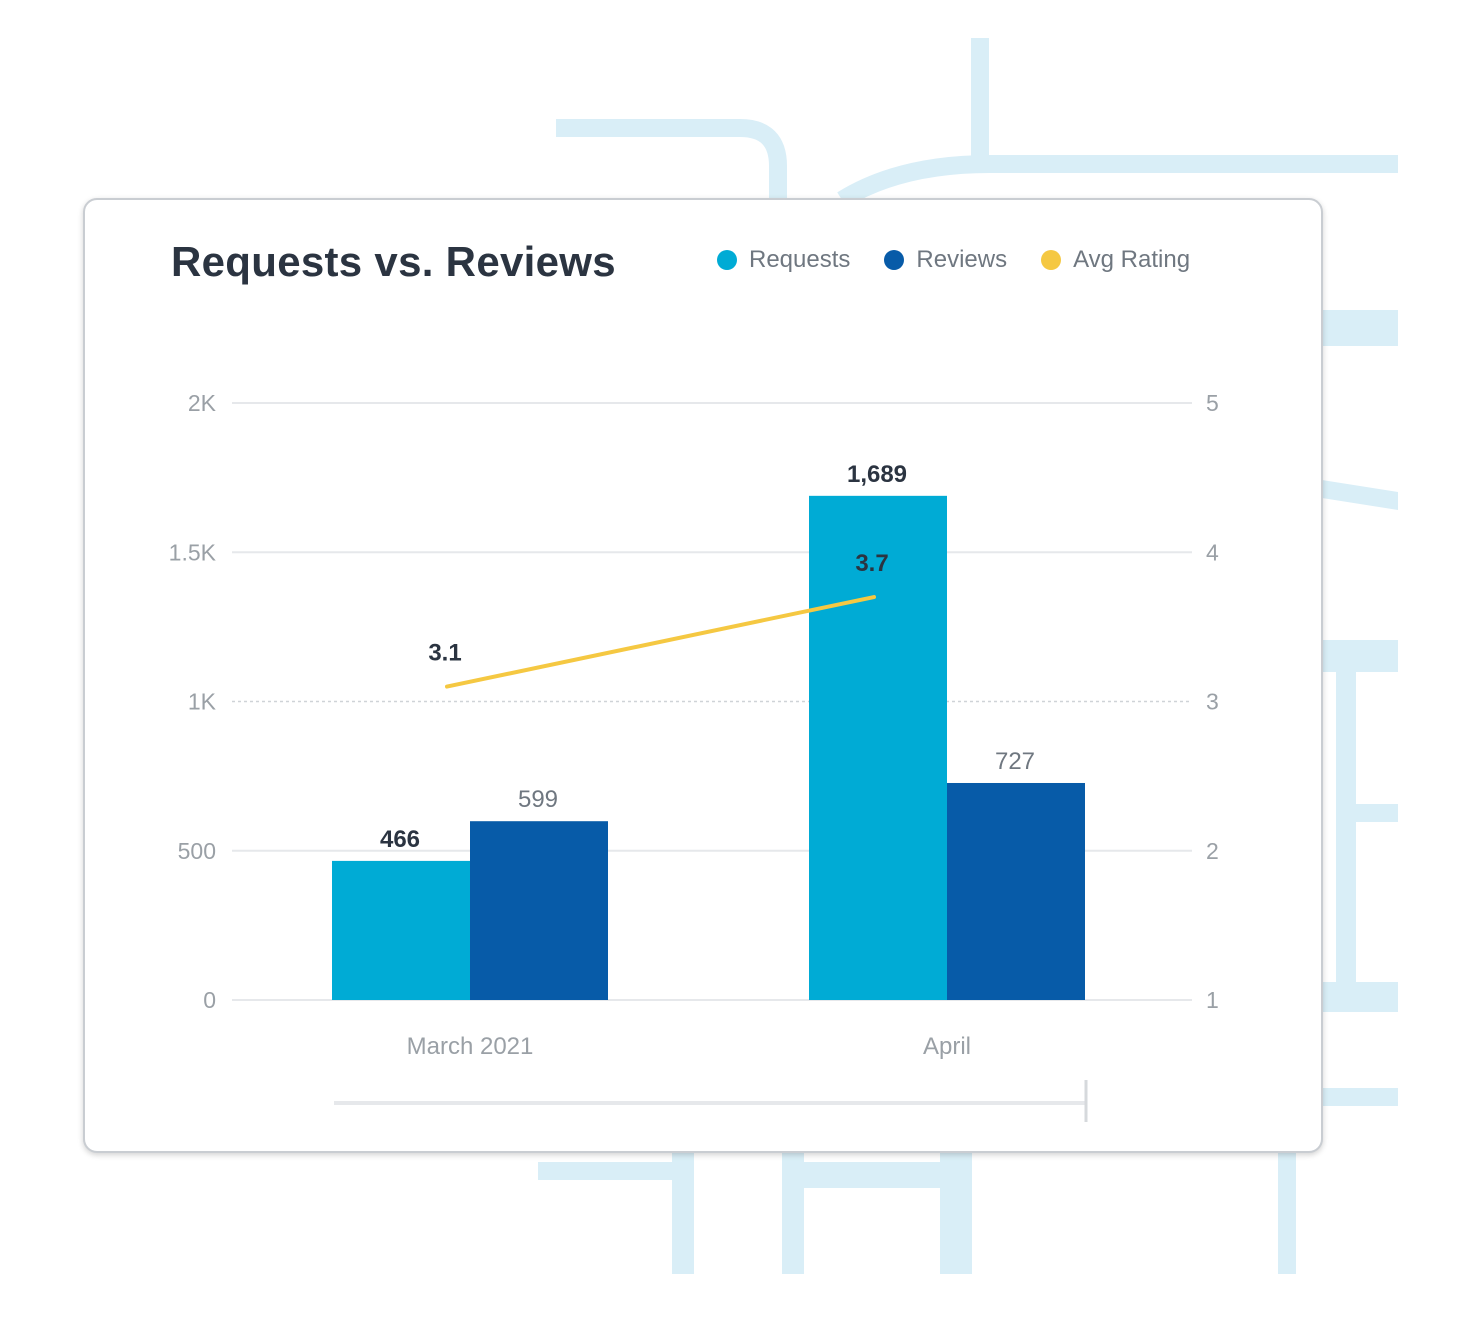 The image size is (1466, 1320). What do you see at coordinates (193, 552) in the screenshot?
I see `y-left-tick-label: 1.5K` at bounding box center [193, 552].